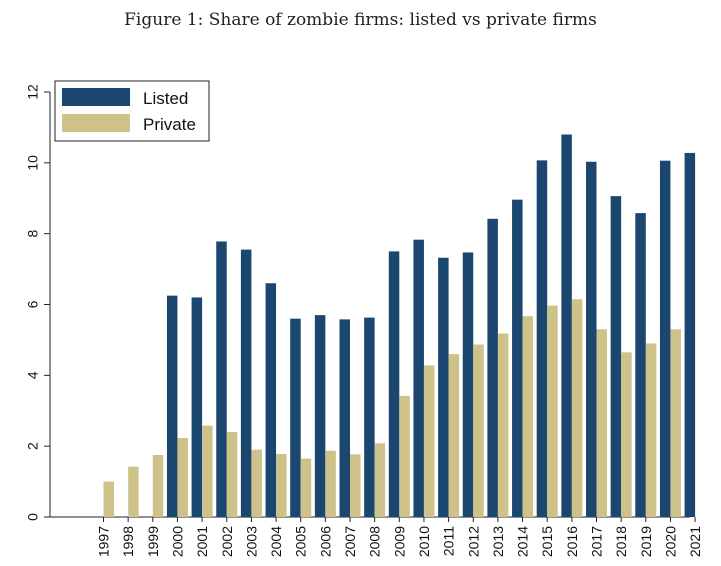  Describe the element at coordinates (478, 430) in the screenshot. I see `bar-private-2012` at that location.